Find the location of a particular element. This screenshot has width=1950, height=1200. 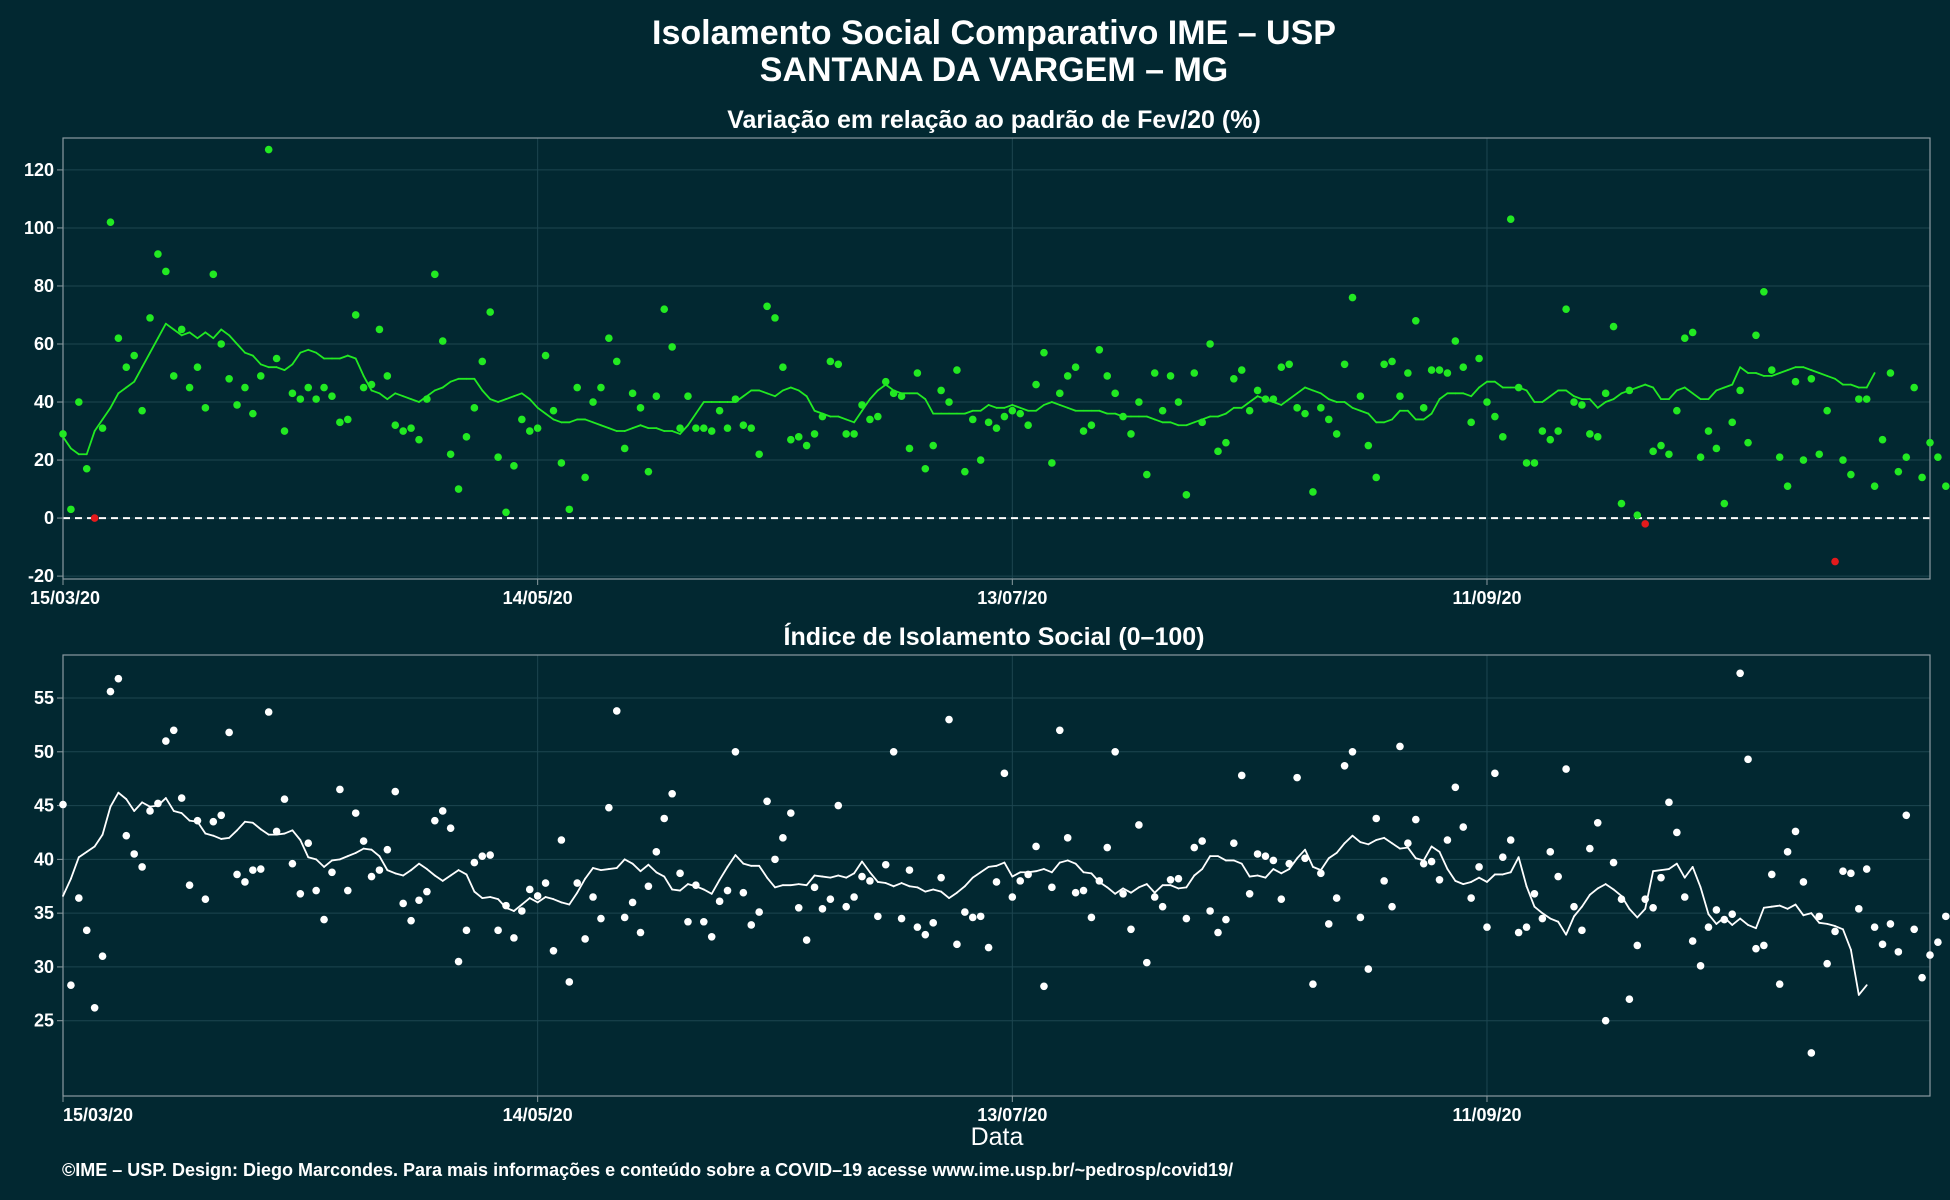

panel1-xtick-label-0: 15/03/20 is located at coordinates (65, 598).